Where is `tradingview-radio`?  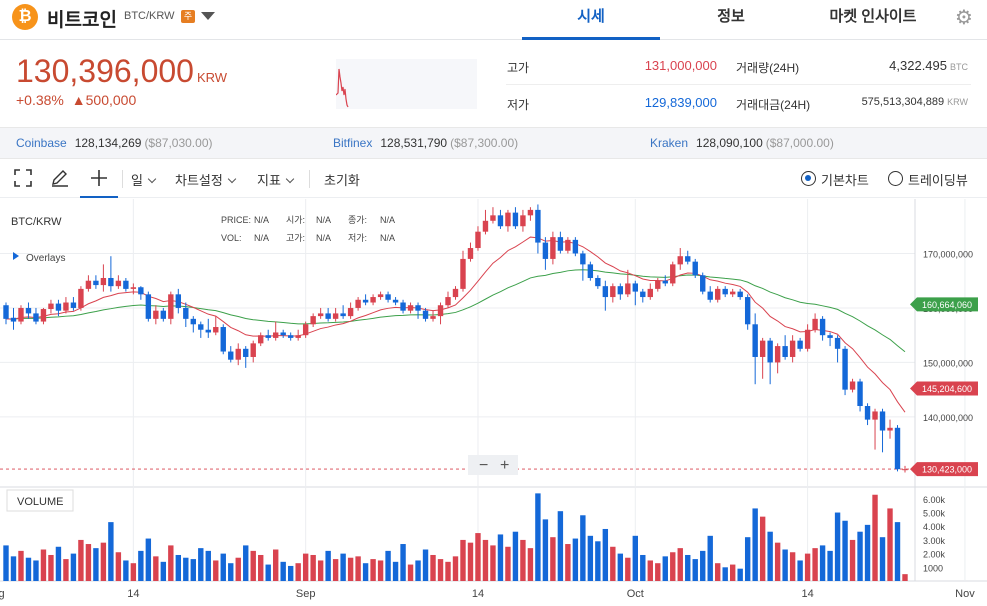
tradingview-radio is located at coordinates (895, 178).